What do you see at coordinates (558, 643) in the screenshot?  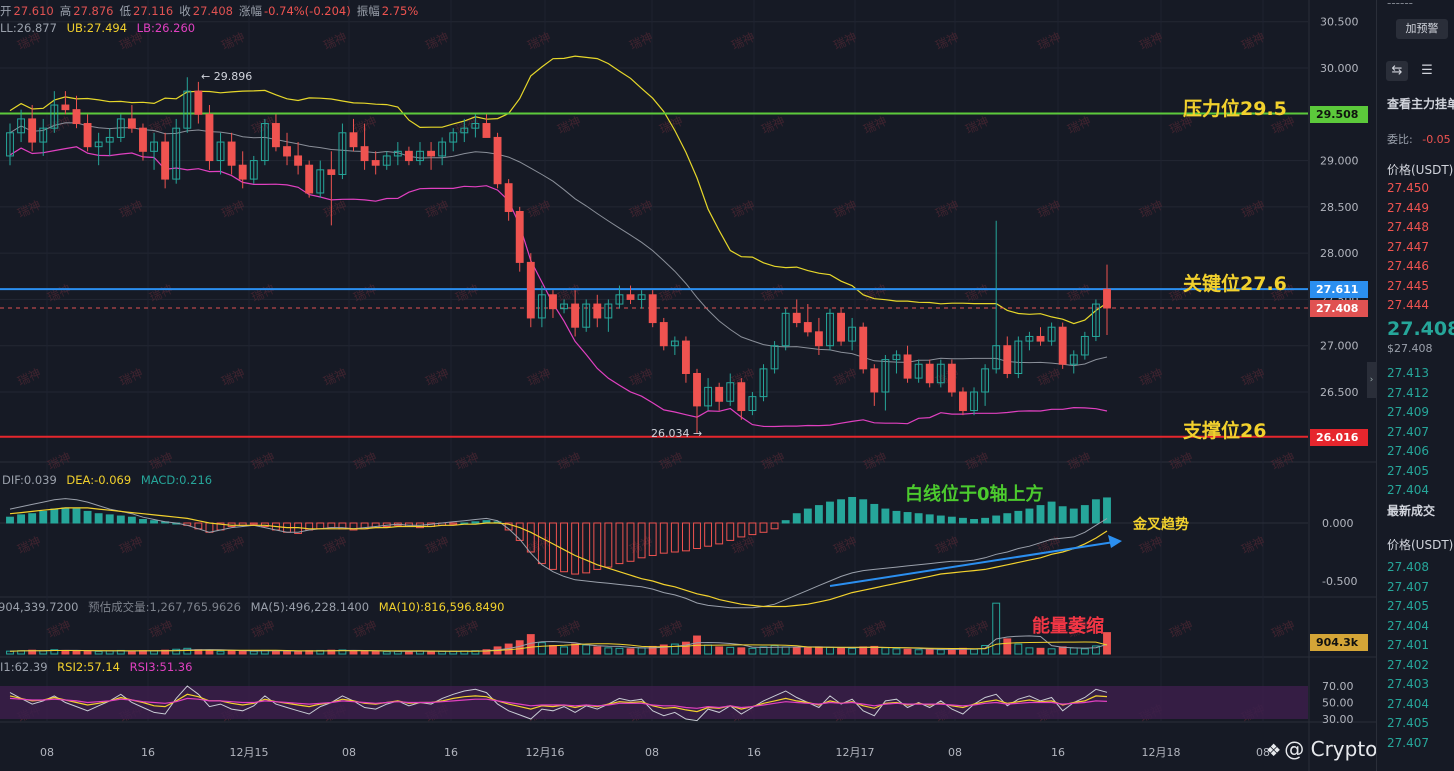 I see `volume-ma5-line` at bounding box center [558, 643].